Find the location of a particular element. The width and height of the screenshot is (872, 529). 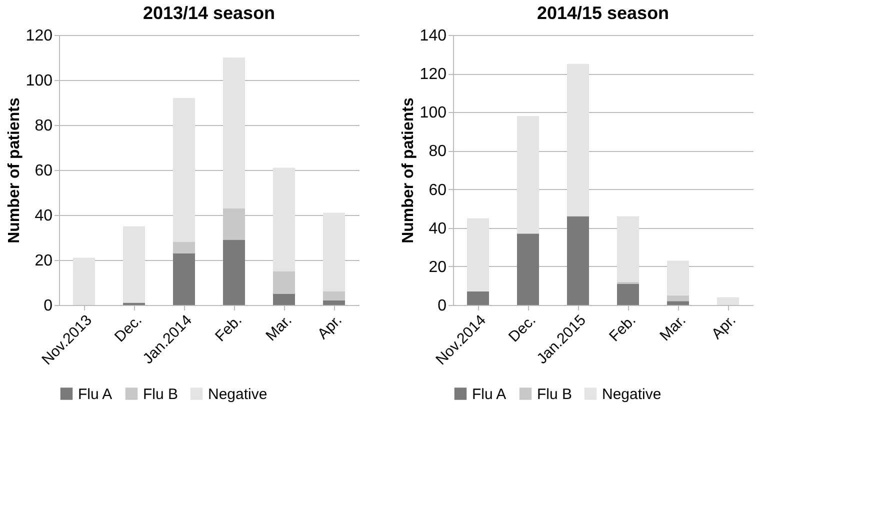

chart-title: 2014/15 season is located at coordinates (603, 13).